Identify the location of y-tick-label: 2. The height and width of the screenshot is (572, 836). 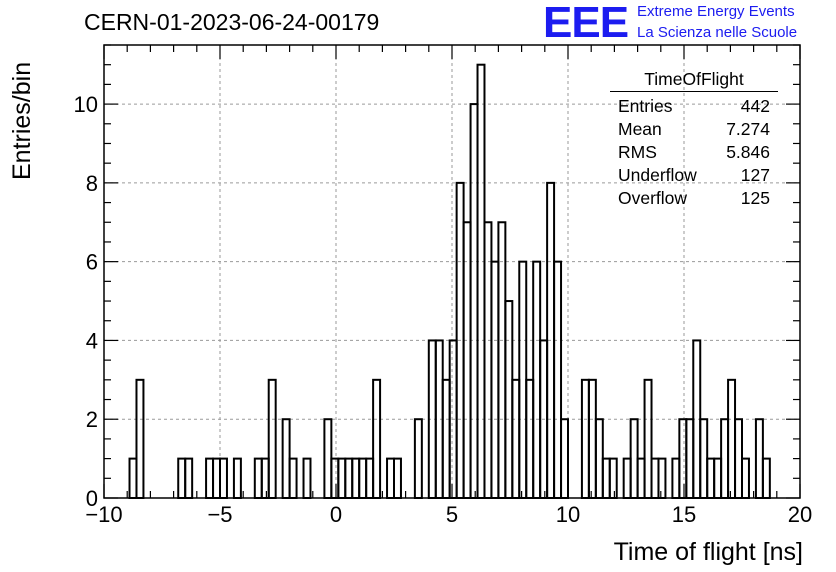
(92, 419).